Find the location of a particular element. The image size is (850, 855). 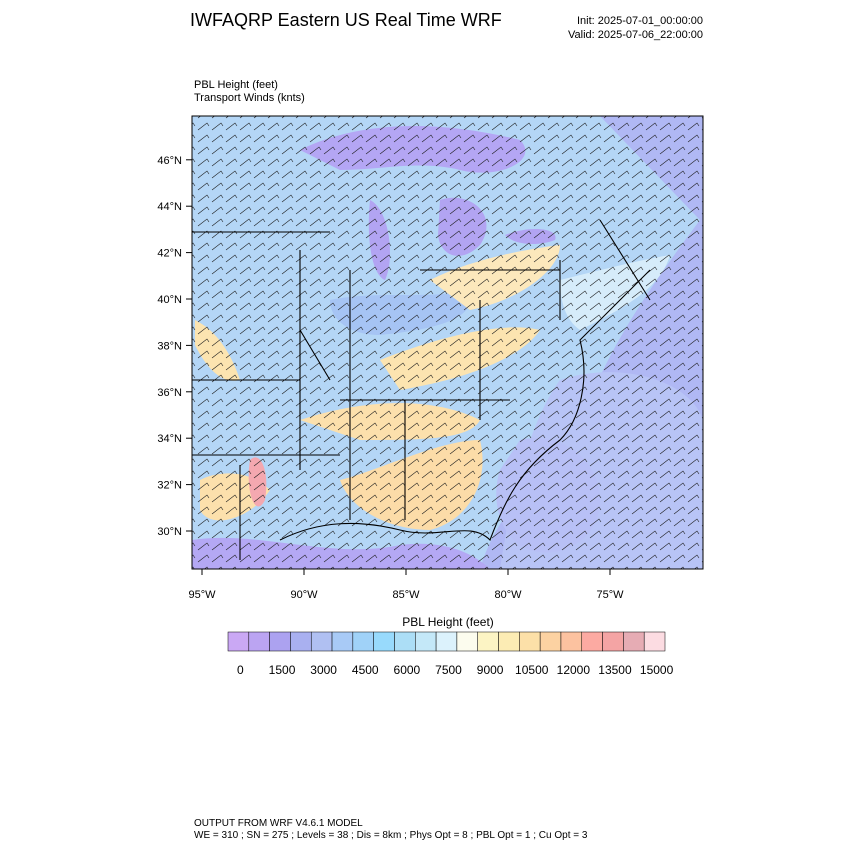

lat-label: 32°N is located at coordinates (169, 486).